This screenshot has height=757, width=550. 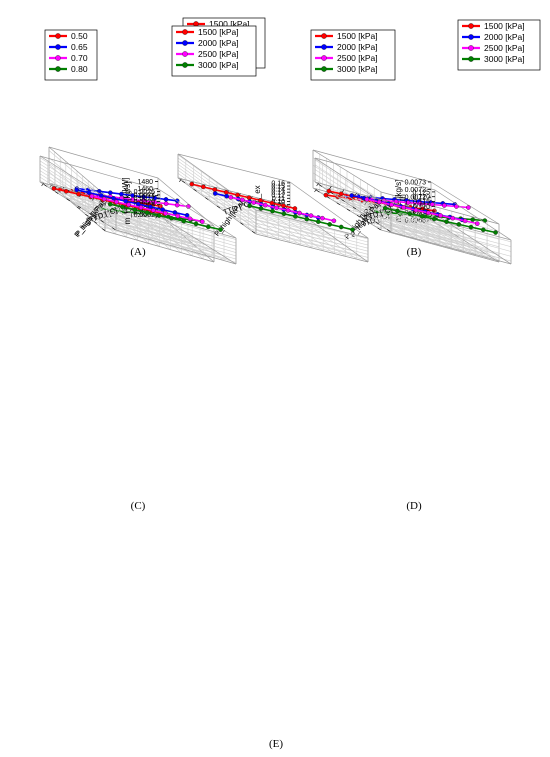 I want to click on legend-entry-label: 2500 [kPa], so click(x=357, y=58).